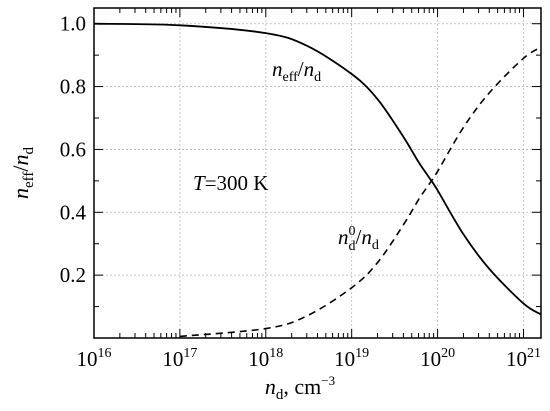  I want to click on y-tick-label: 0.4, so click(73, 212).